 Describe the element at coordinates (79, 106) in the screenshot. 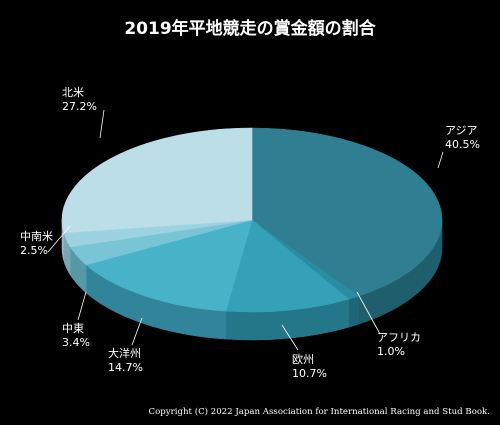

I see `slice-value-6: 27.2%` at that location.